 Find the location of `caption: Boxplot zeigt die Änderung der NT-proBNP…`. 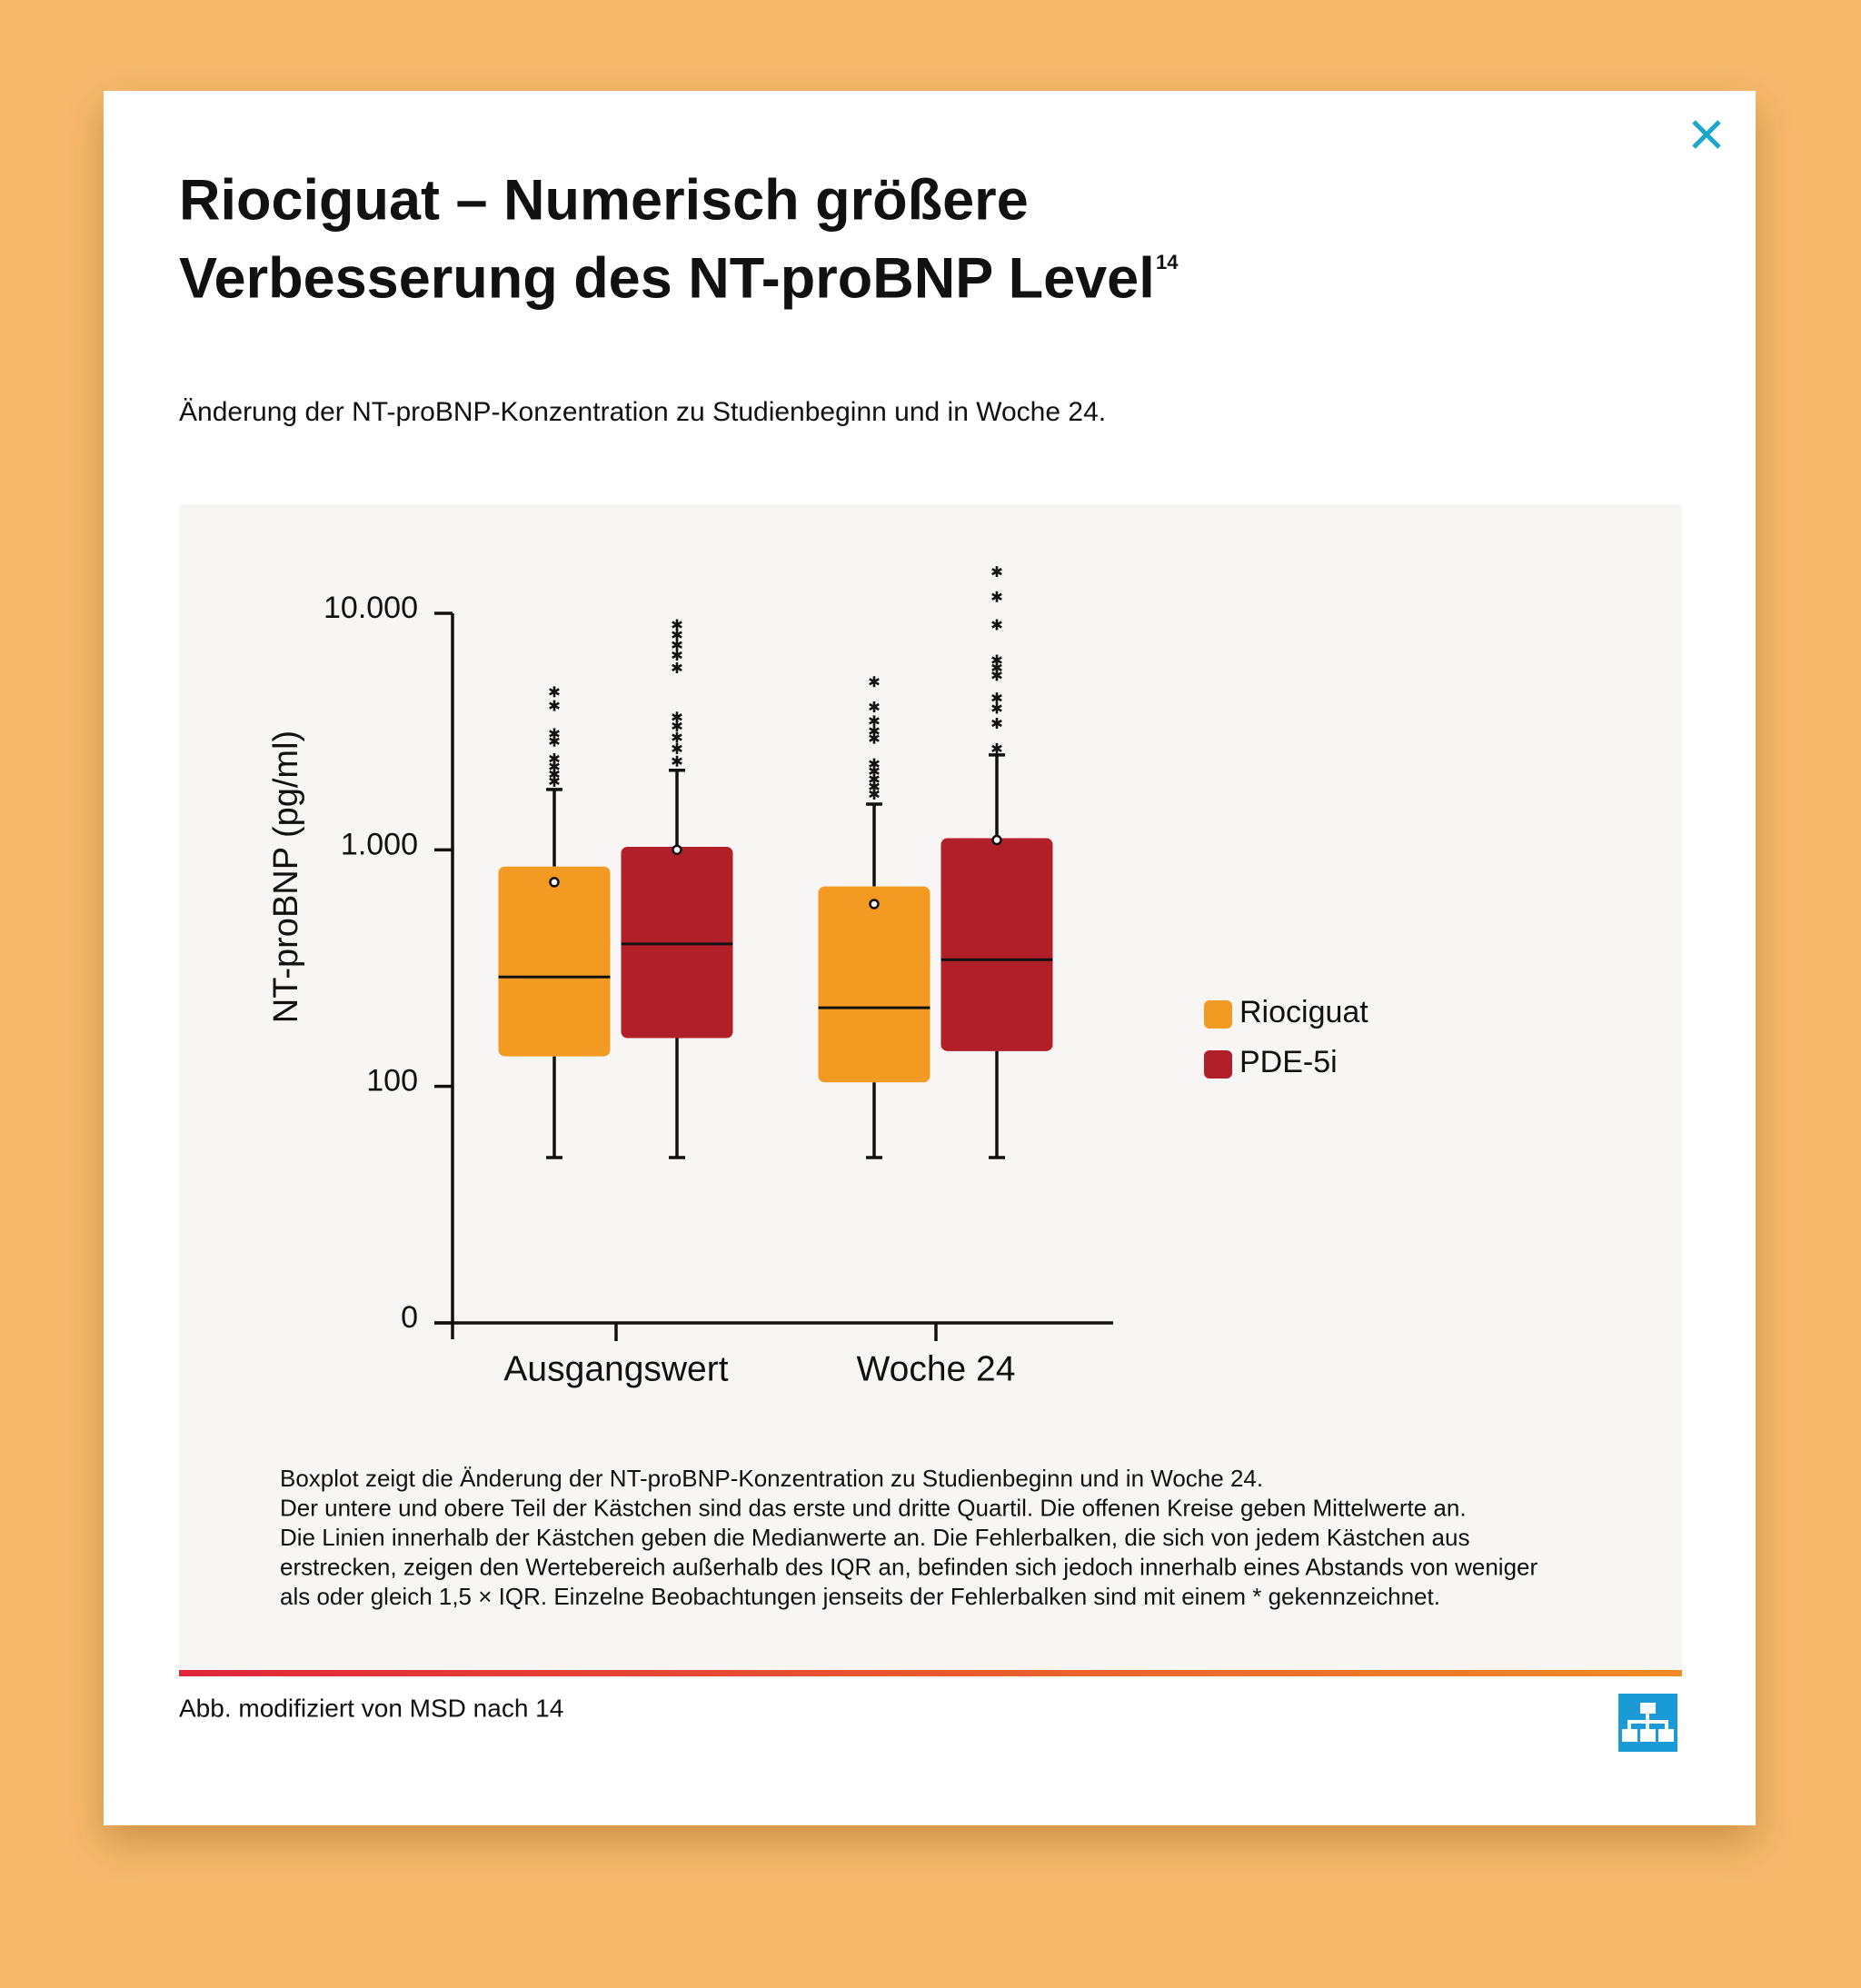

caption: Boxplot zeigt die Änderung der NT-proBNP… is located at coordinates (909, 1538).